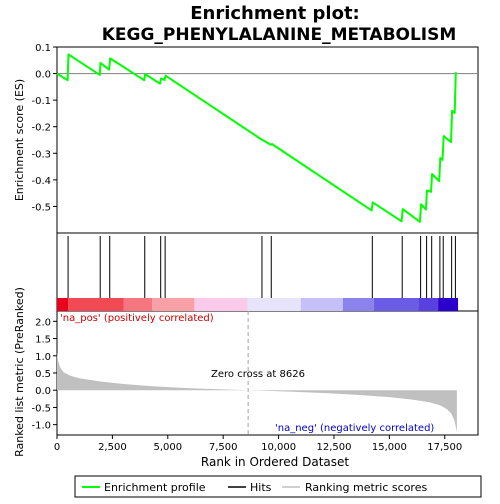 The image size is (500, 504). I want to click on es-y-tick-label: -0.3, so click(41, 154).